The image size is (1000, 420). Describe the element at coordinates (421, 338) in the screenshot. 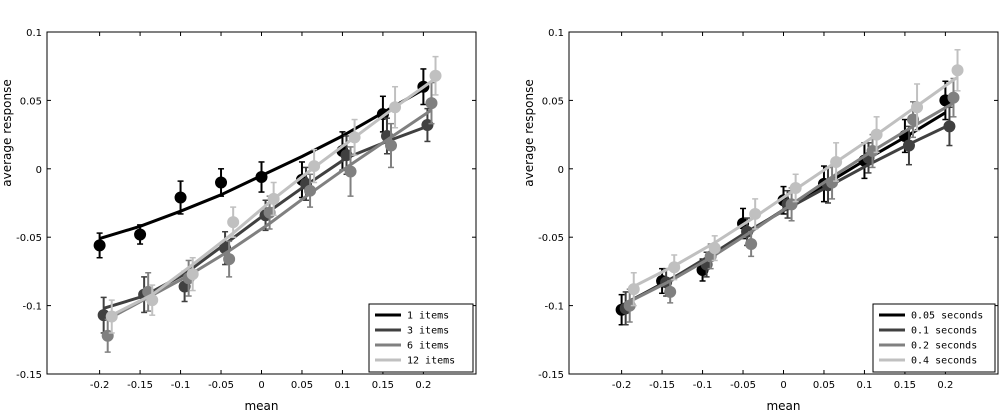

I see `legend: 1 items 3 items 6 items 12 items` at that location.